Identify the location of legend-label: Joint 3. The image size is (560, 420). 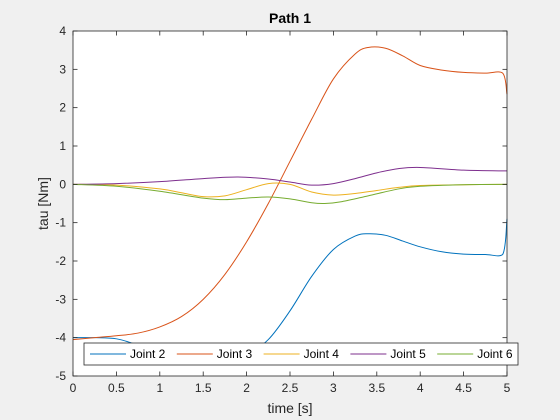
(235, 354).